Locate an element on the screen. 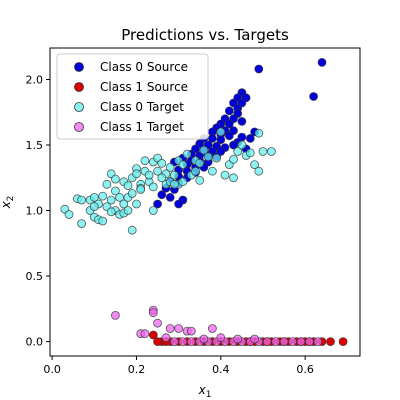 This screenshot has height=400, width=400. legend-label-1: Class 0 Source is located at coordinates (144, 67).